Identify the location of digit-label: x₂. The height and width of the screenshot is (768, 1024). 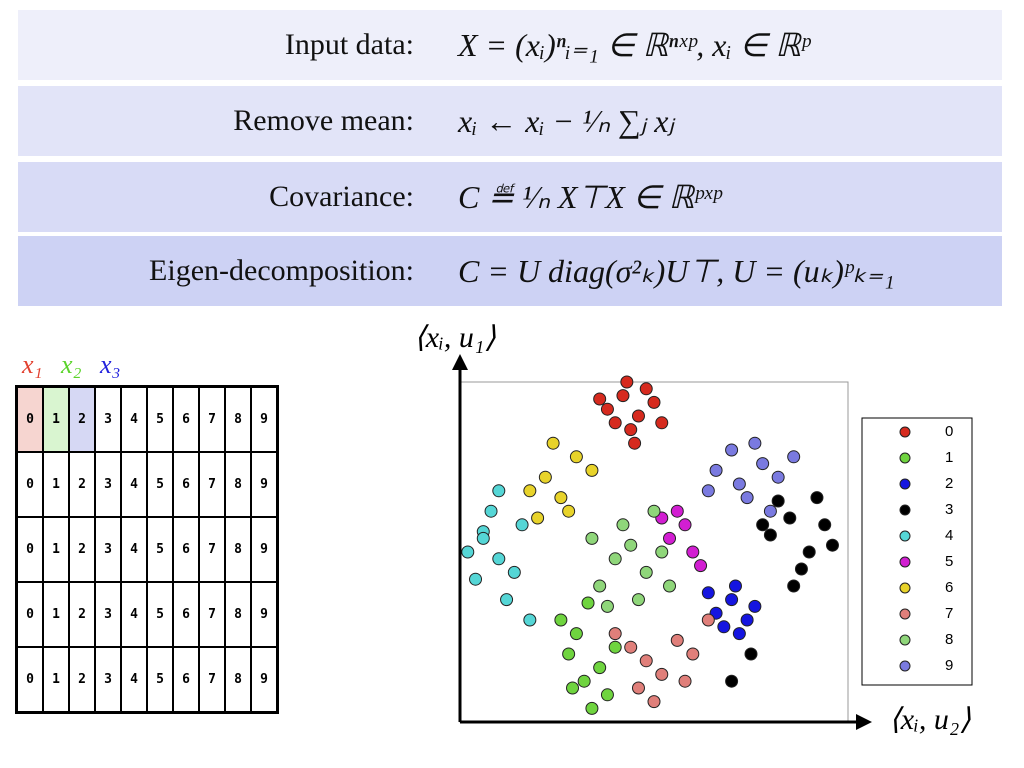
(71, 364).